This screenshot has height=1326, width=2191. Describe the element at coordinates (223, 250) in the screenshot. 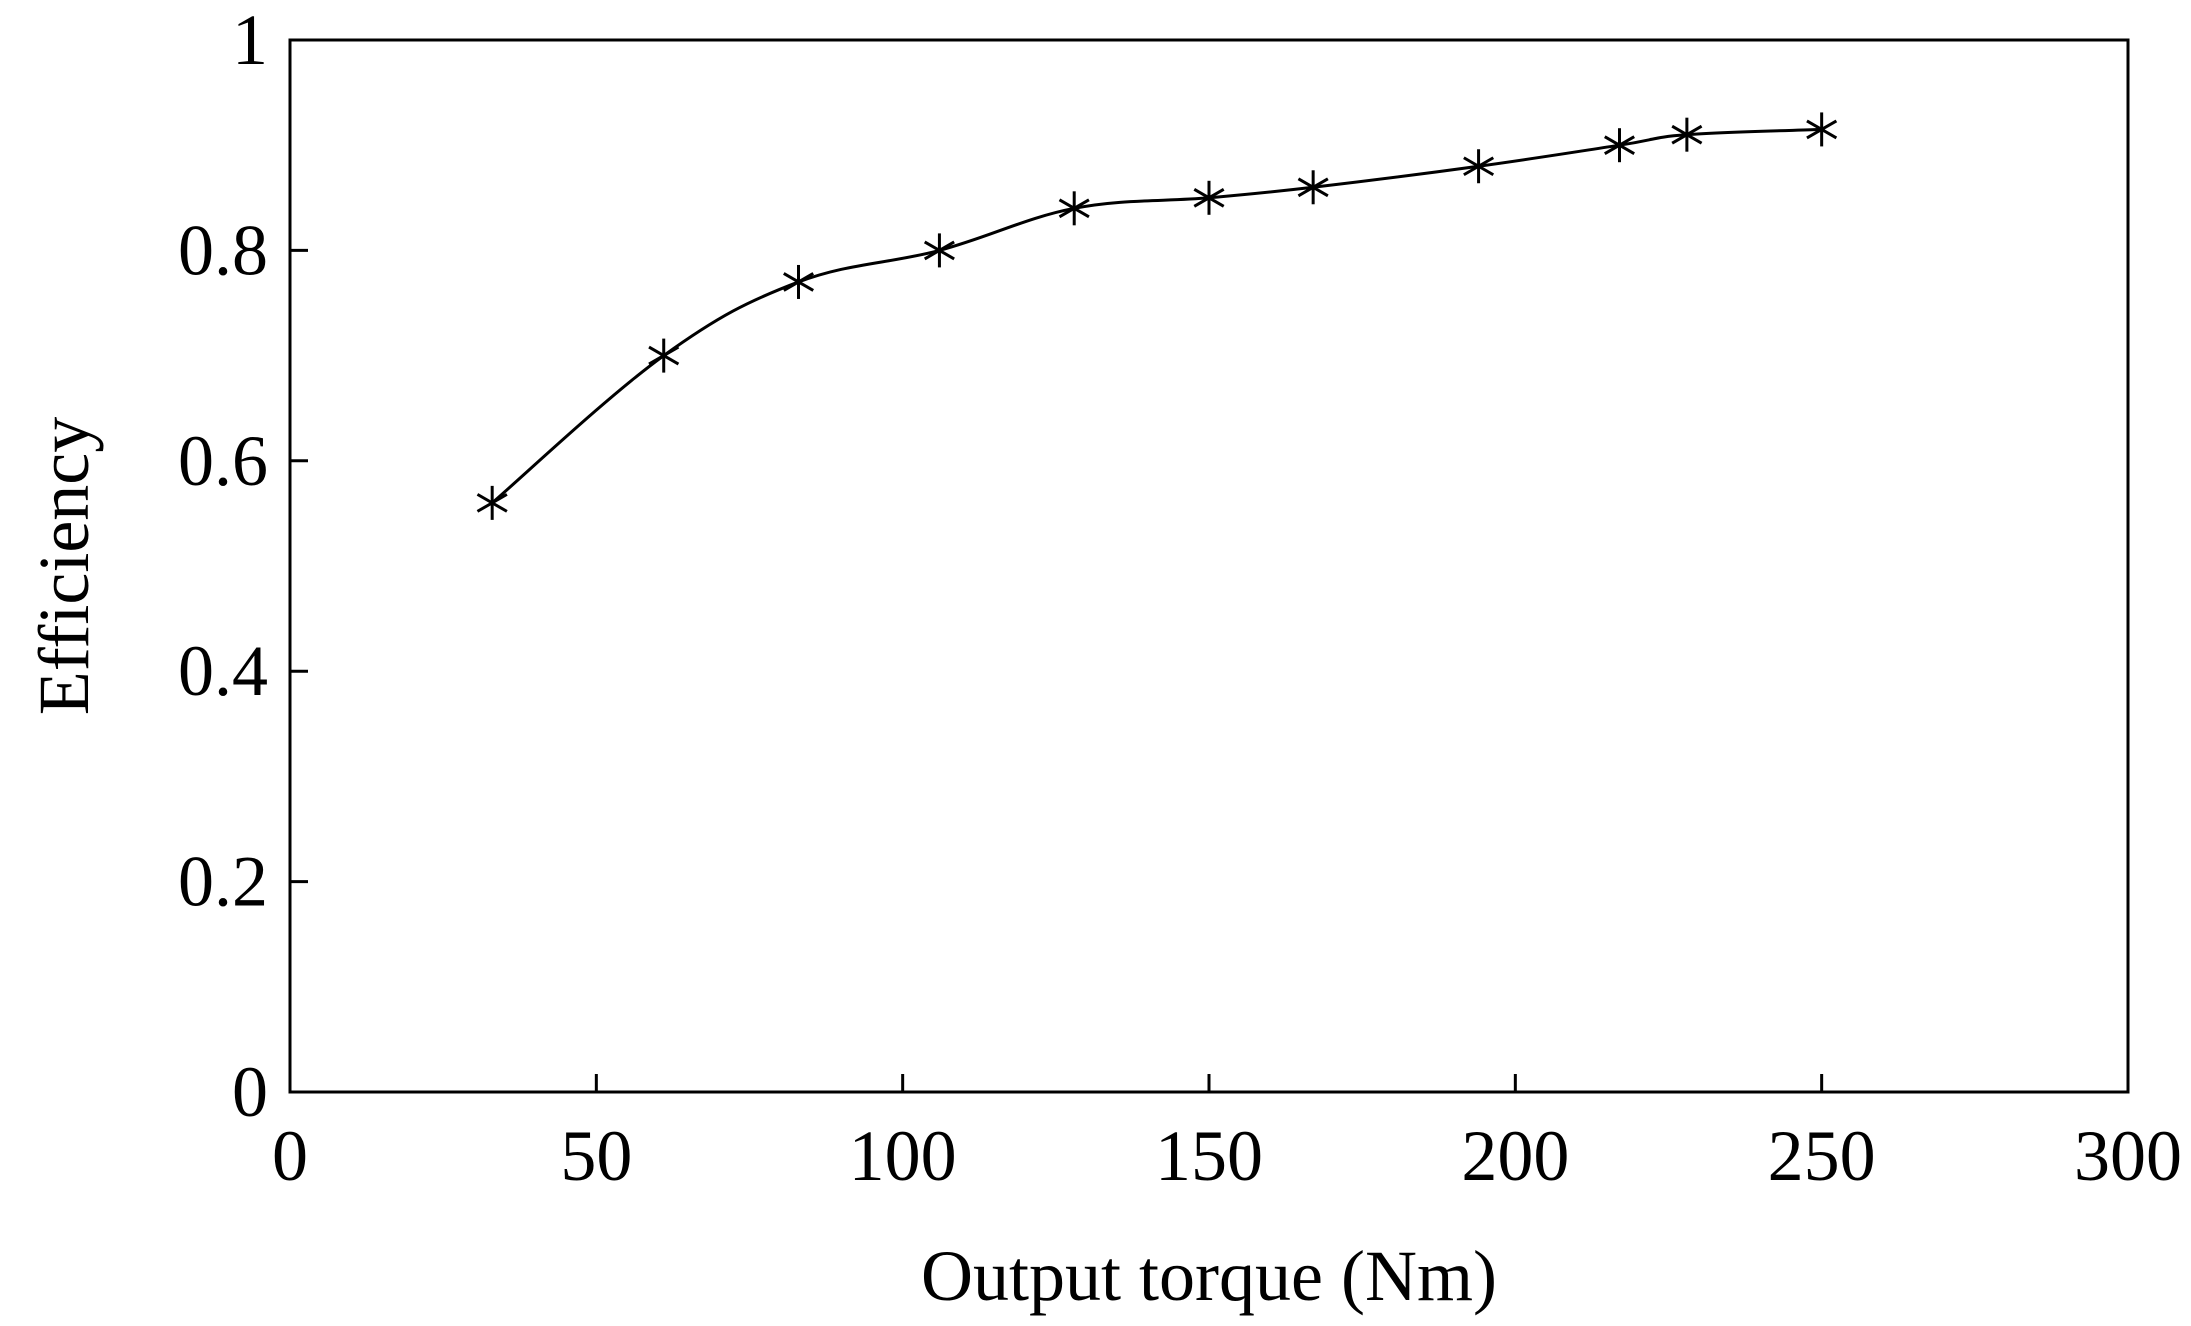

I see `y-tick-label: 0.8` at that location.